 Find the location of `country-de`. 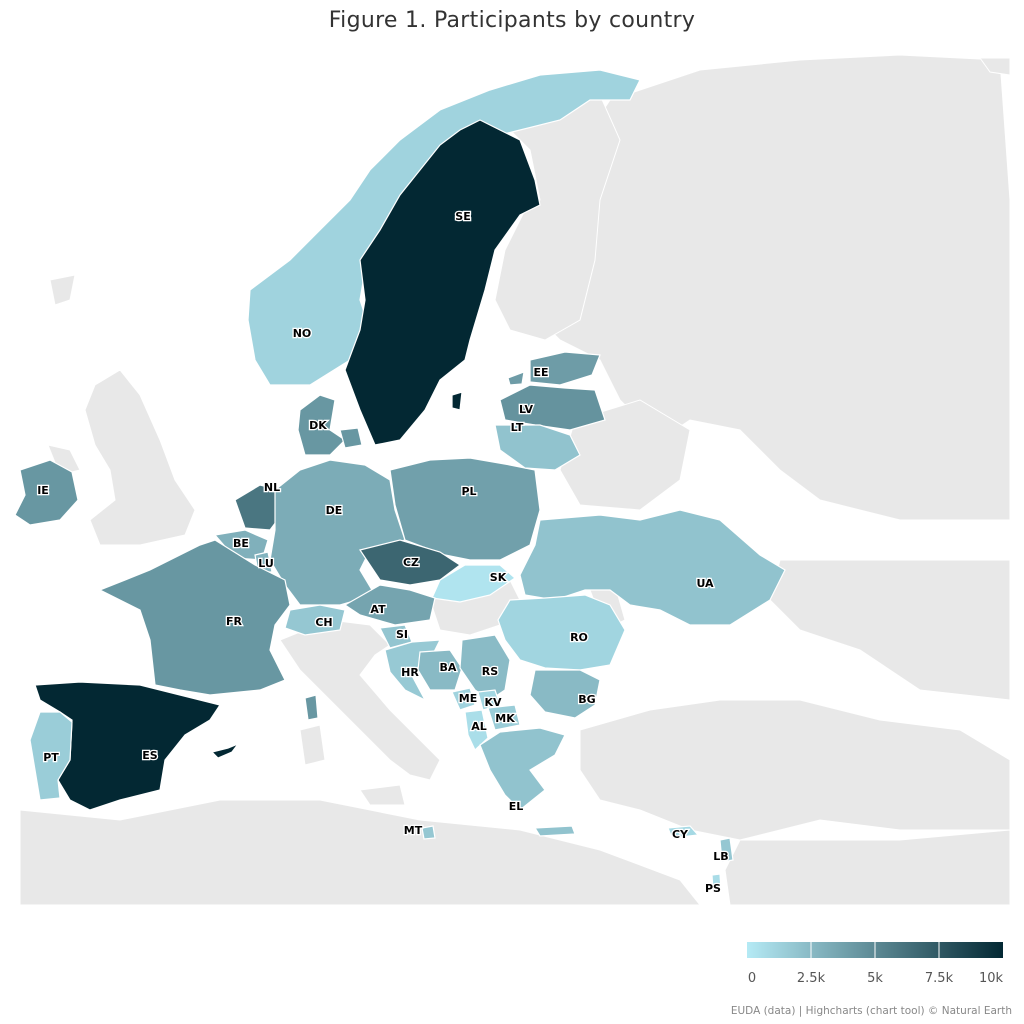

country-de is located at coordinates (337, 532).